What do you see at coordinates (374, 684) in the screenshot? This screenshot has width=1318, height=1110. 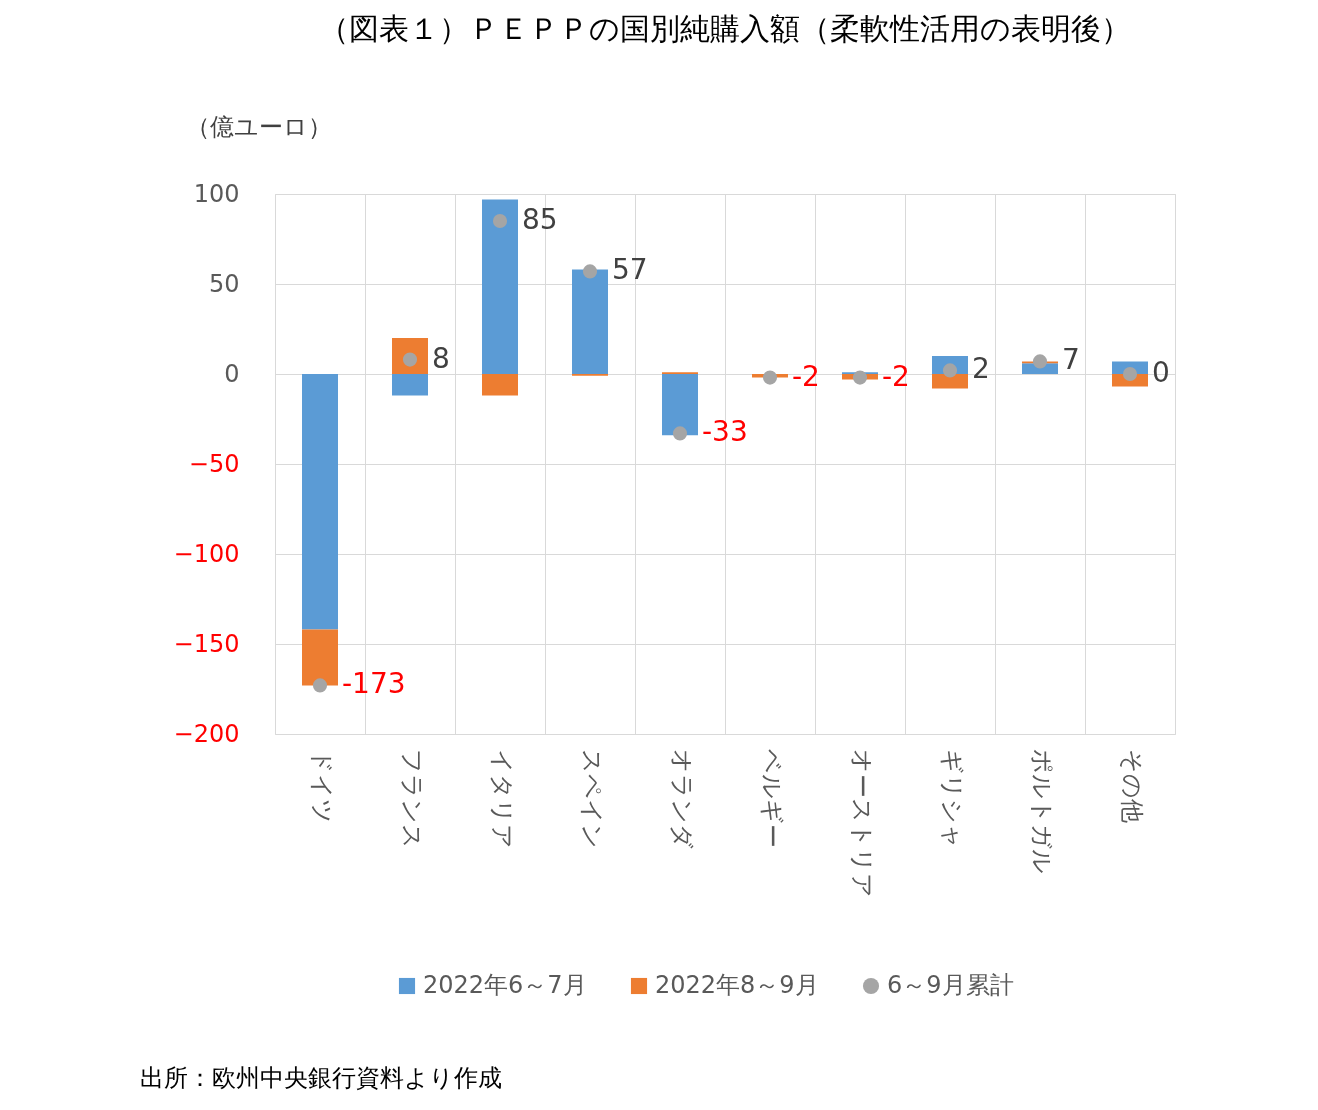 I see `data-label: -173` at bounding box center [374, 684].